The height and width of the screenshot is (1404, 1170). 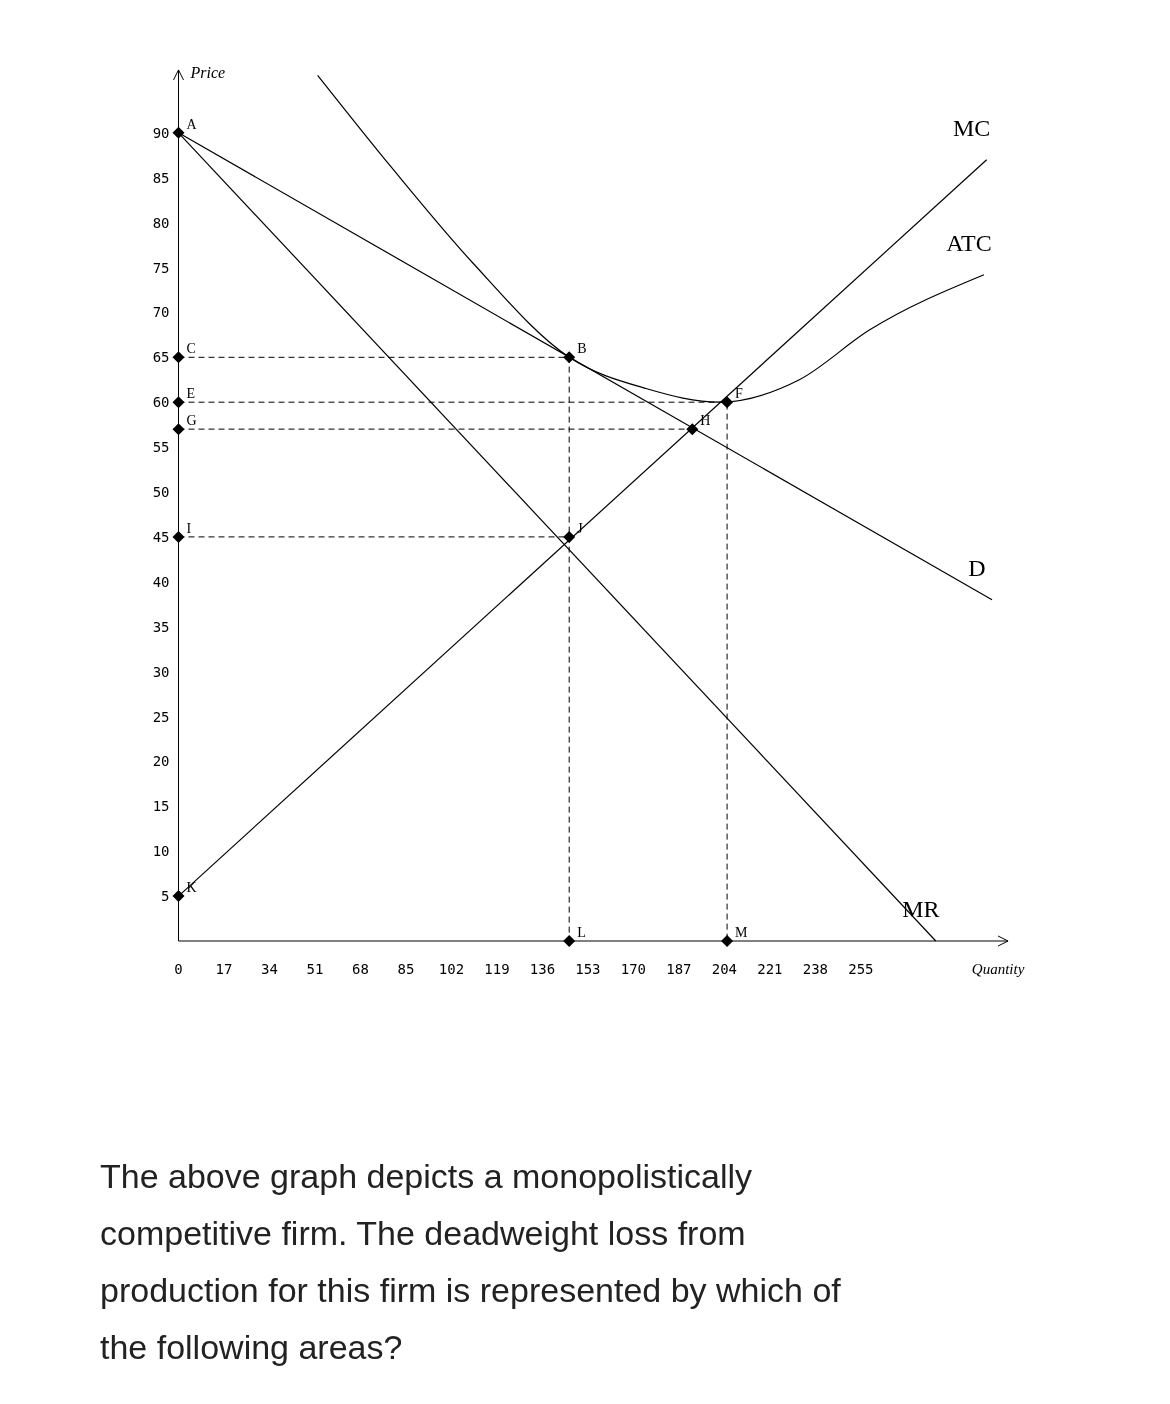 I want to click on y-tick-label: 35, so click(x=161, y=626).